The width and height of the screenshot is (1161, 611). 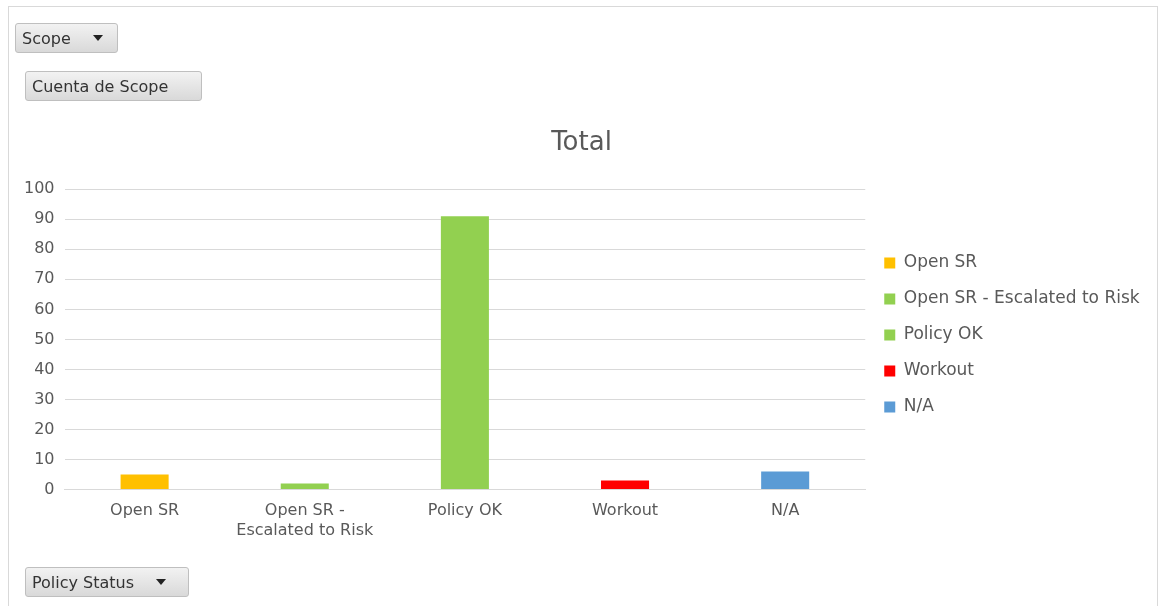 I want to click on legend-label: Open SR - Escalated to Risk, so click(x=1021, y=297).